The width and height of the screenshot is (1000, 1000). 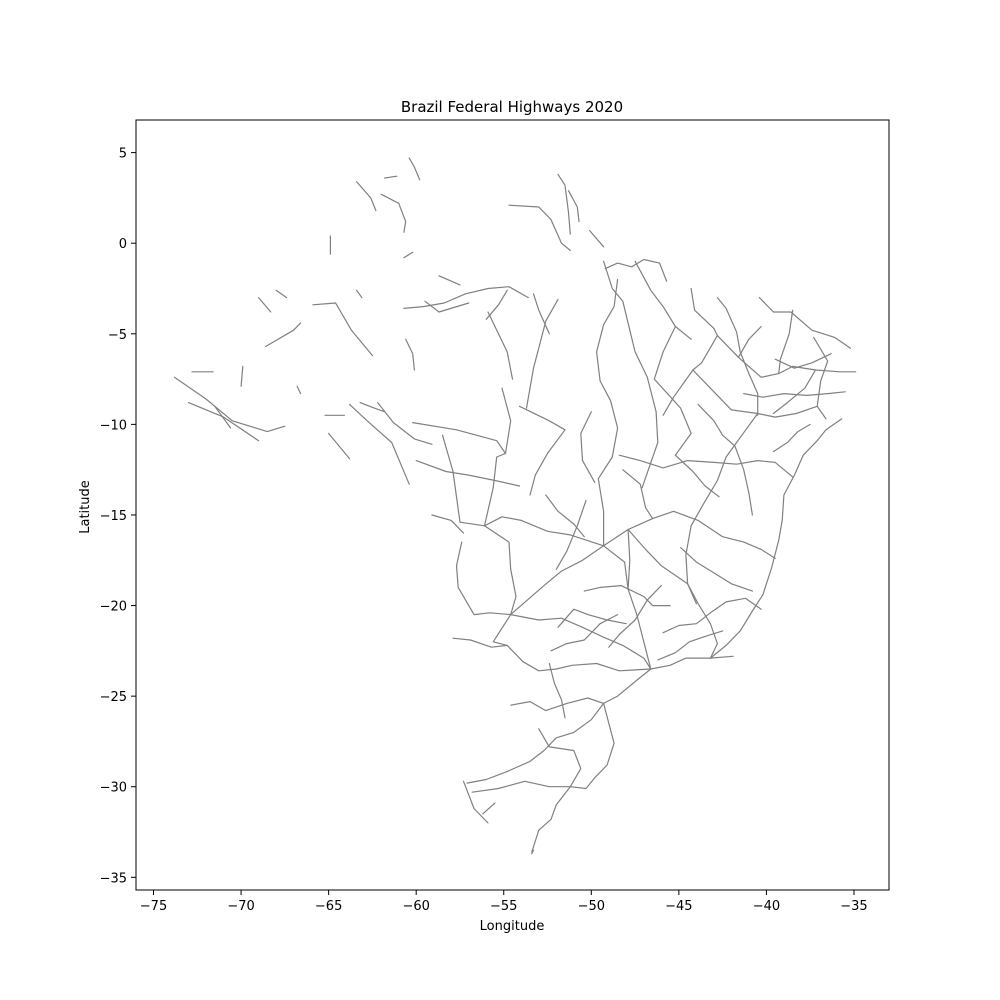 I want to click on y-tick-label: −20, so click(x=113, y=607).